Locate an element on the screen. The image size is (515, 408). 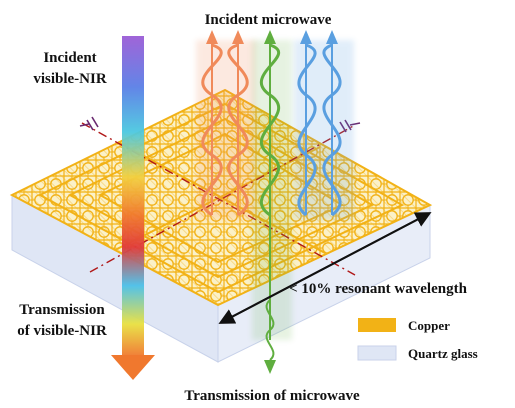
transmission-visible-label-line2: of visible-NIR is located at coordinates (62, 331).